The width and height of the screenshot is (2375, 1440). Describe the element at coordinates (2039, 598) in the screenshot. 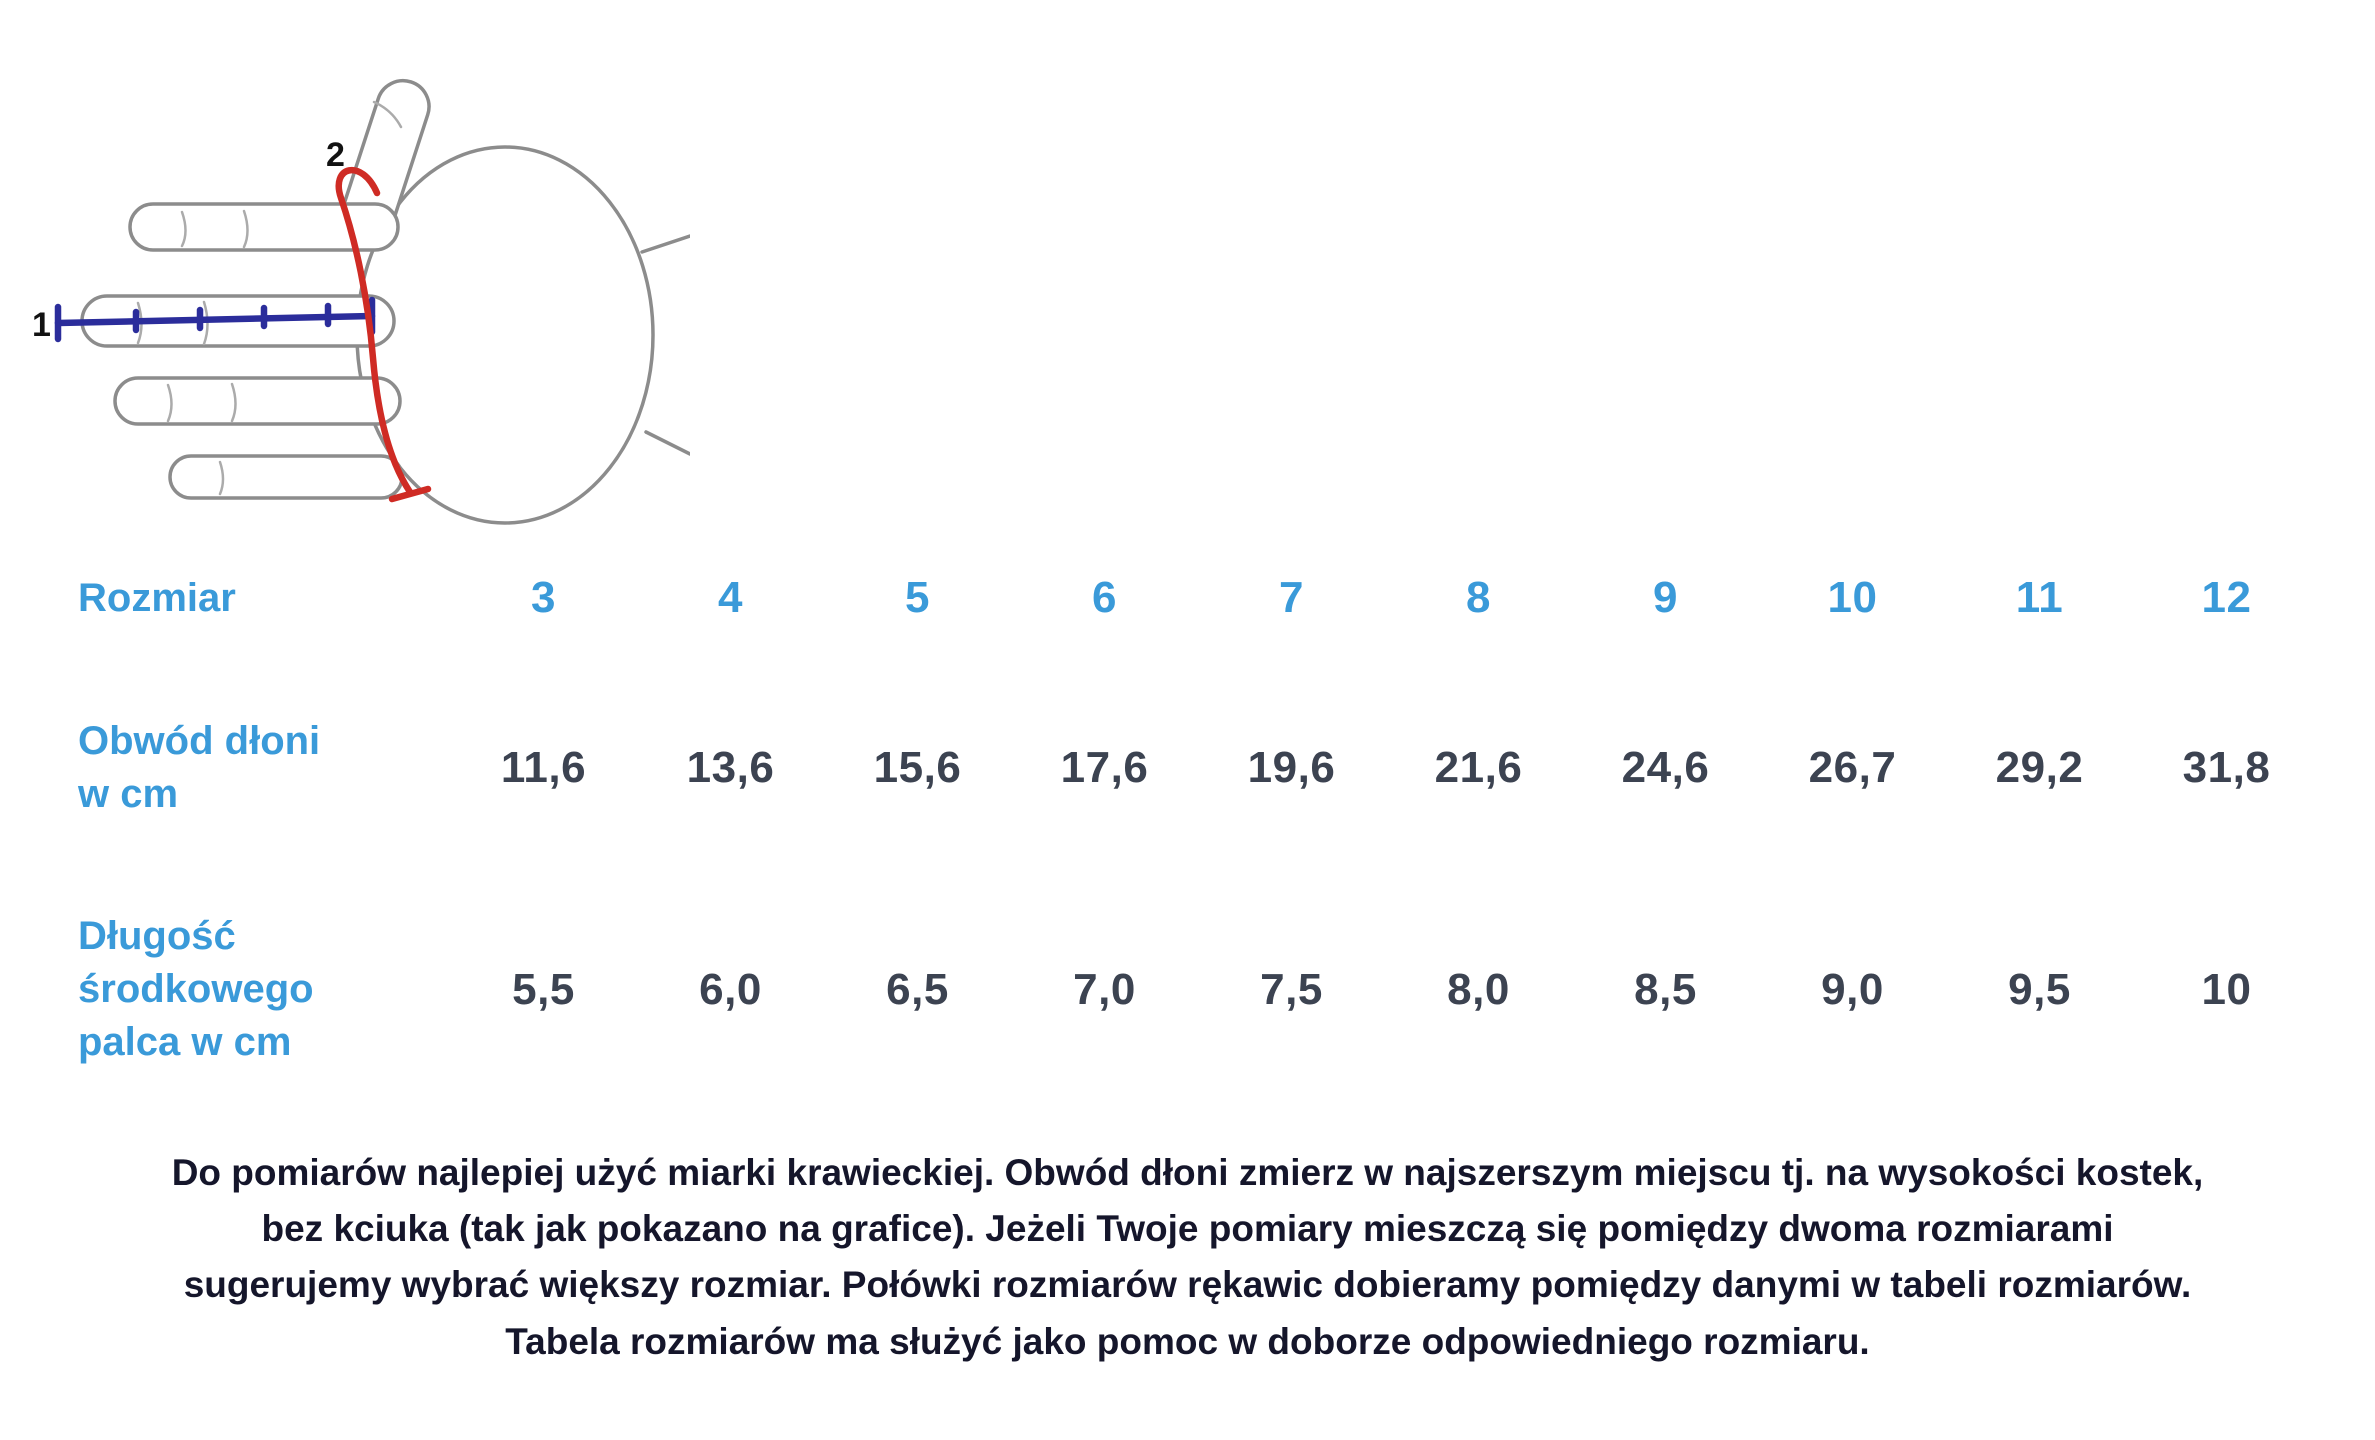

I see `size-value: 11` at that location.